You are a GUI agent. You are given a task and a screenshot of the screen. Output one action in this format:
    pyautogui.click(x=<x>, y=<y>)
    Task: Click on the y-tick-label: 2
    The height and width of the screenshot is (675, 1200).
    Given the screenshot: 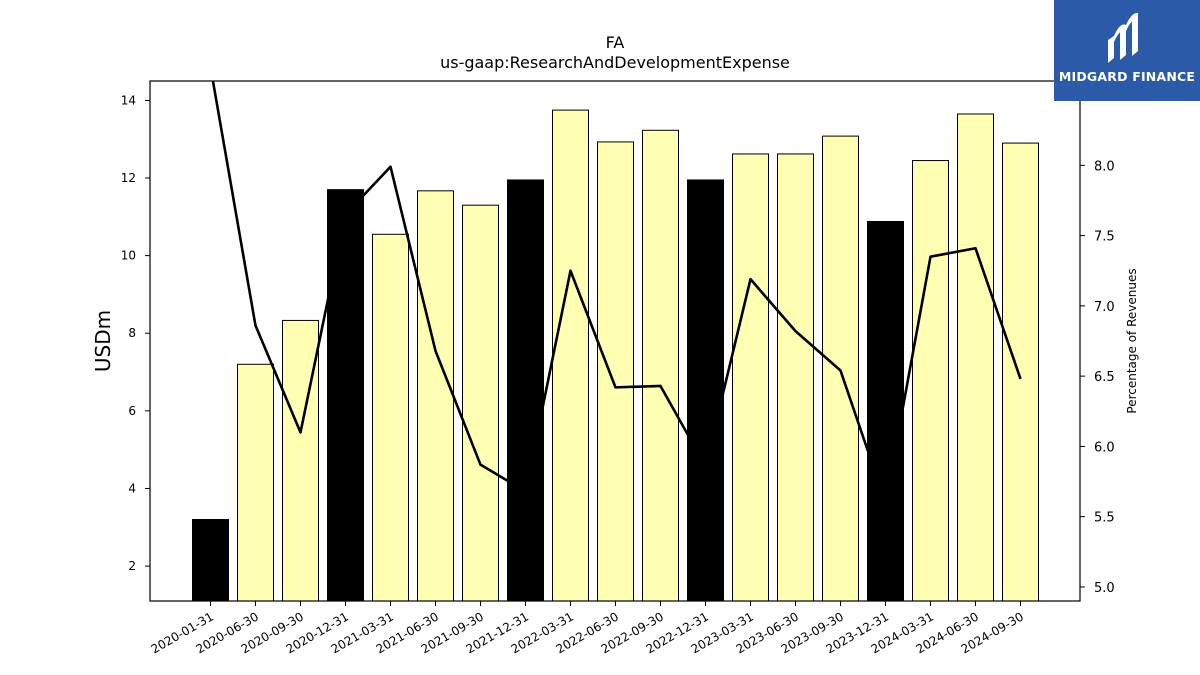 What is the action you would take?
    pyautogui.click(x=132, y=566)
    